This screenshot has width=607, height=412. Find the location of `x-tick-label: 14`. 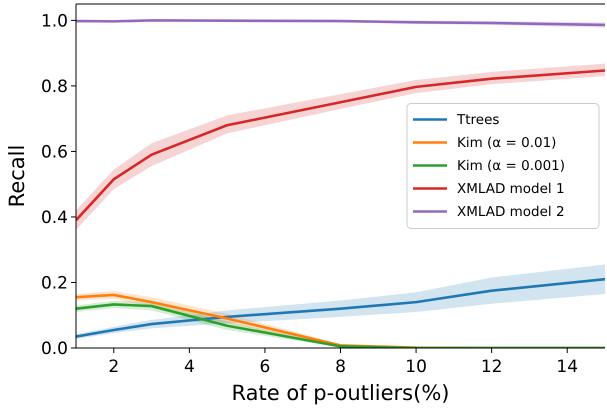

x-tick-label: 14 is located at coordinates (567, 367).